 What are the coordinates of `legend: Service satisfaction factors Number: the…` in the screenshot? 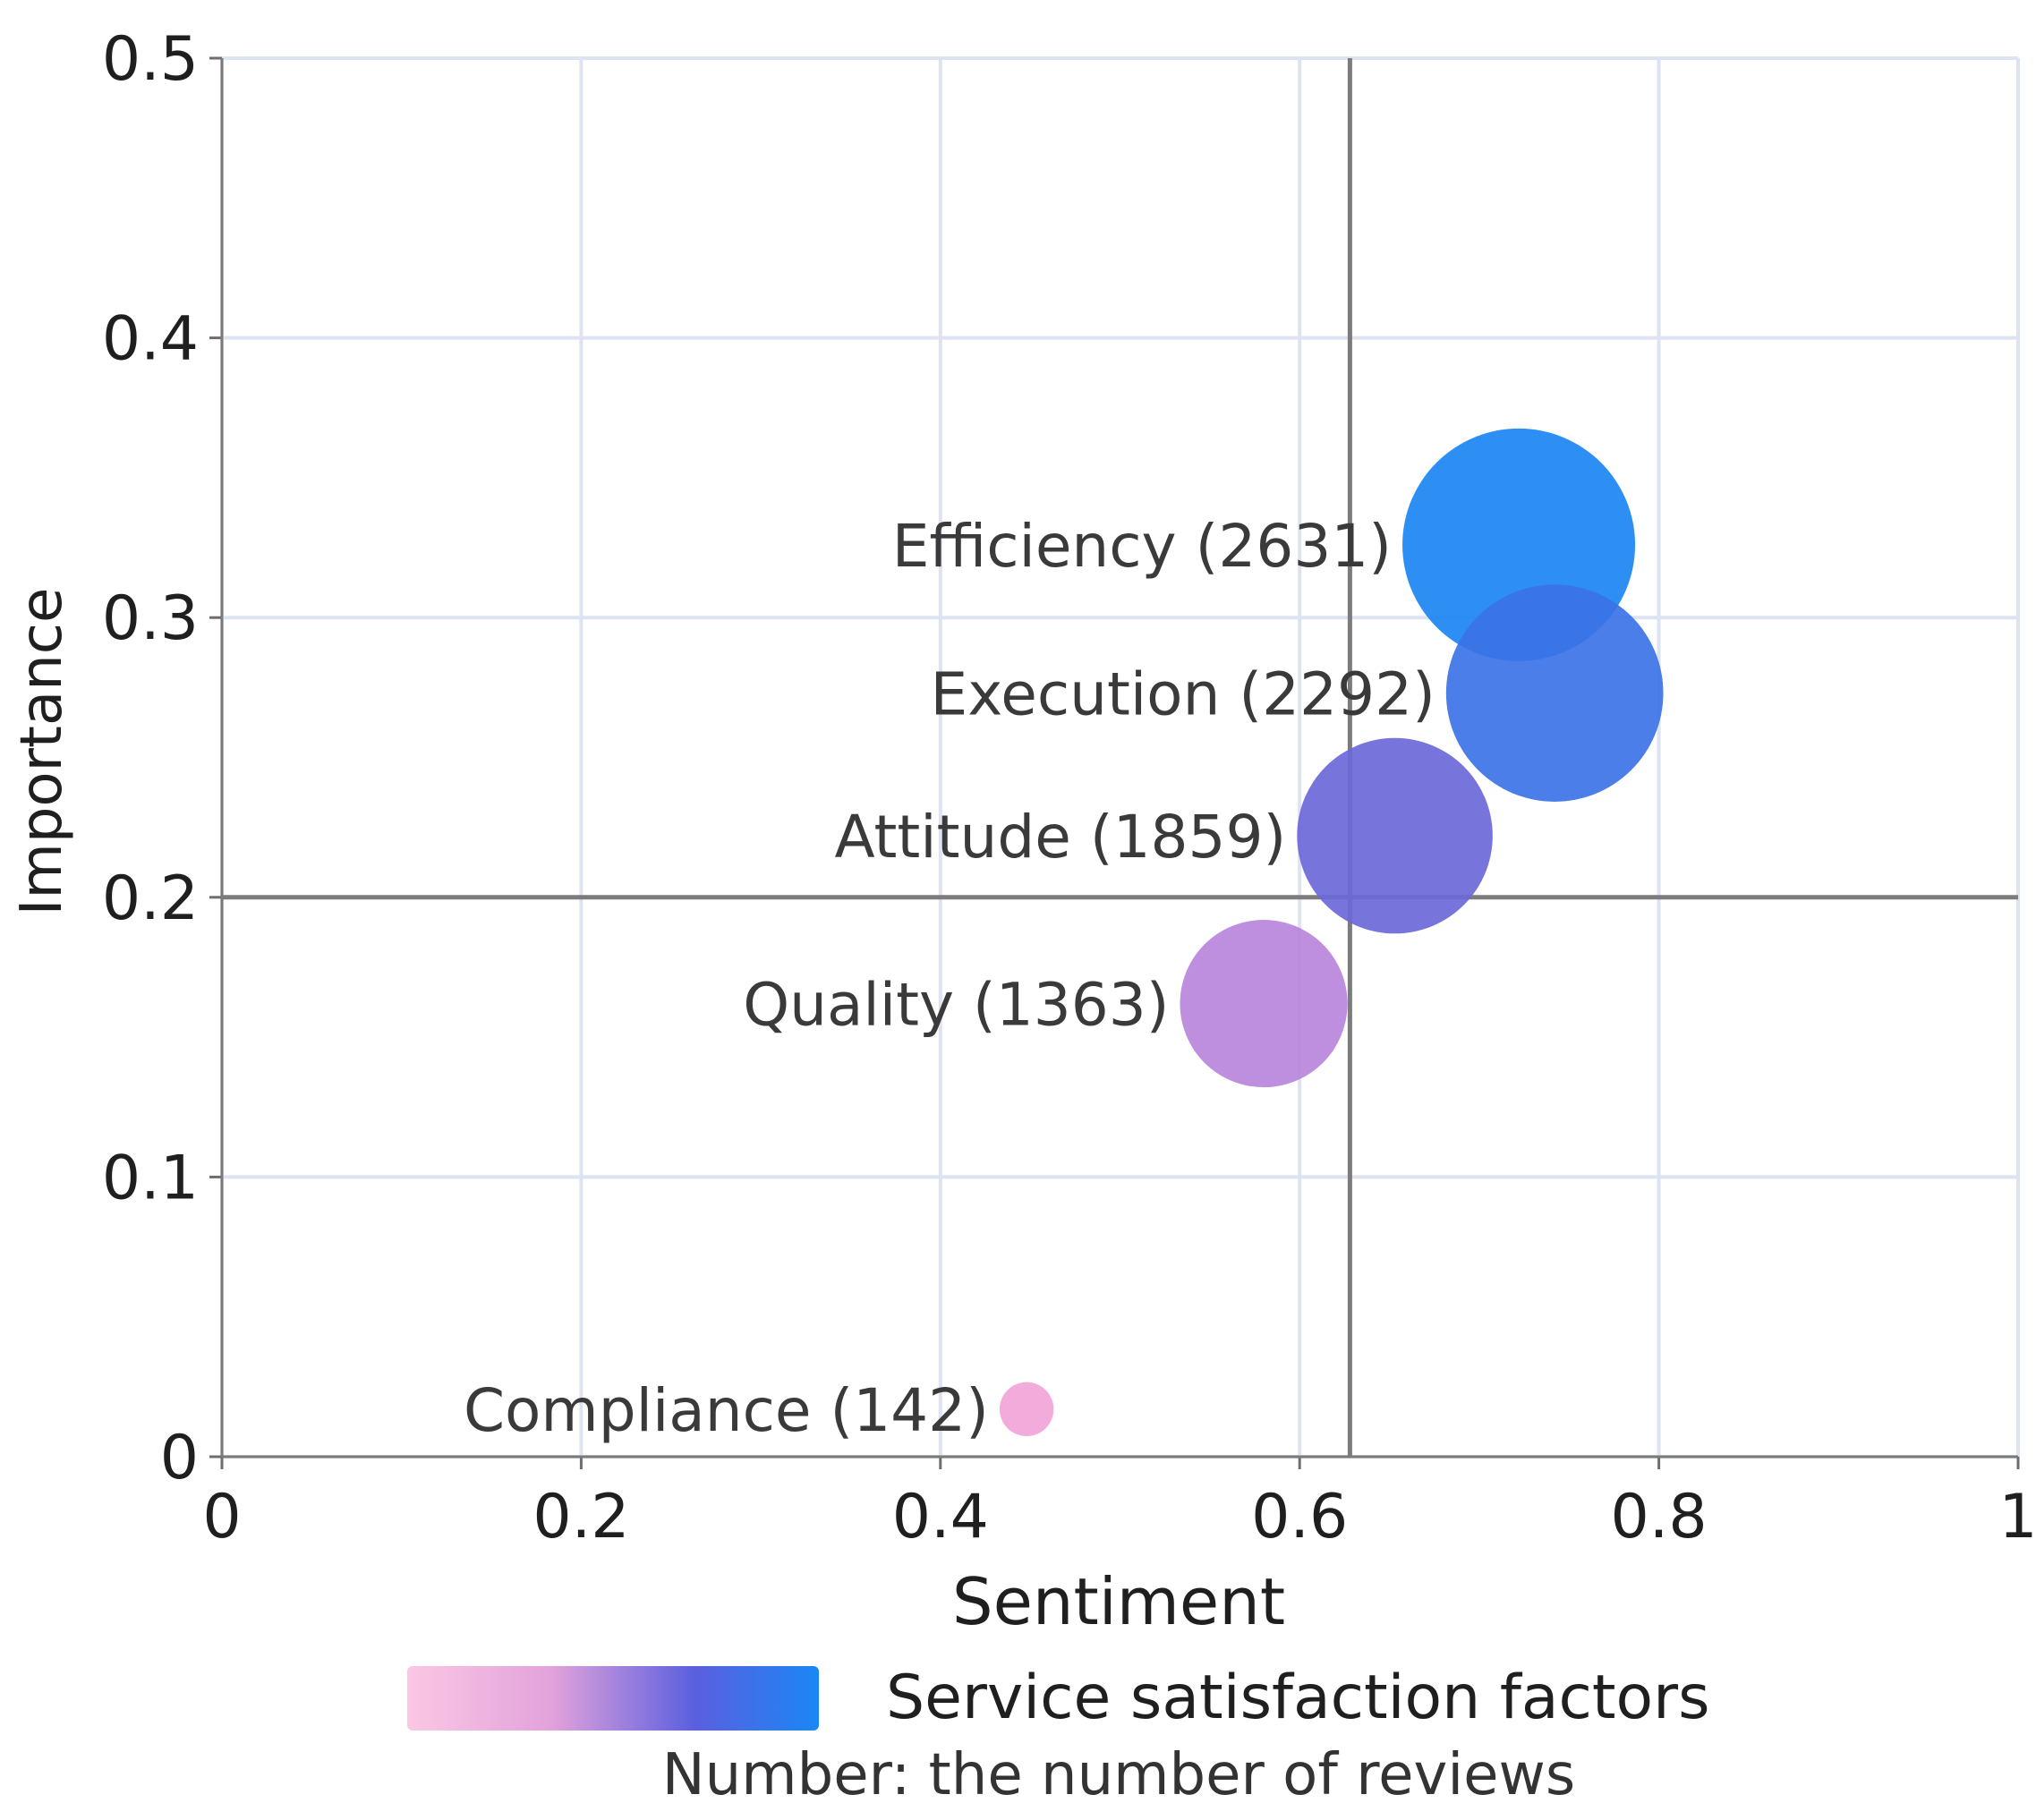 It's located at (1058, 1735).